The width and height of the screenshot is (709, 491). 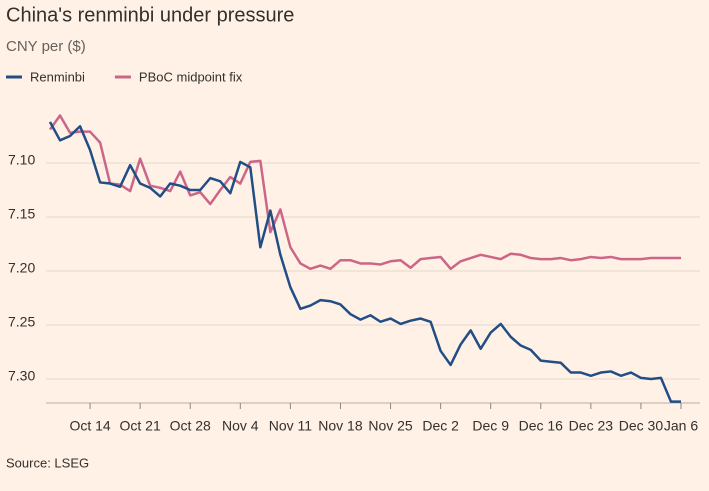 What do you see at coordinates (291, 426) in the screenshot?
I see `x-tick-label: Nov 11` at bounding box center [291, 426].